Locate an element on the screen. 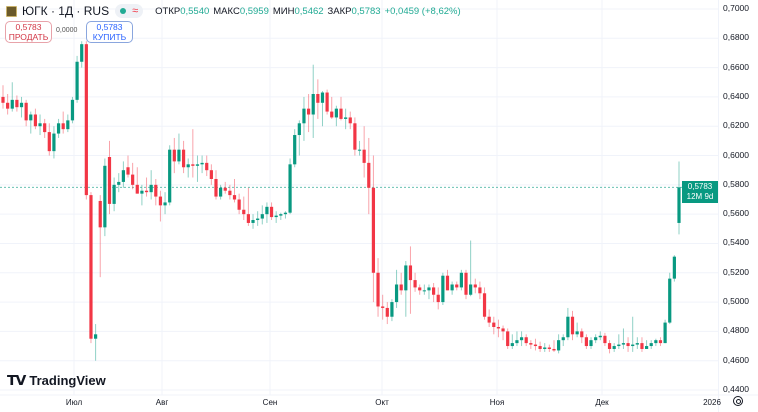 This screenshot has height=412, width=758. price-tick-label: 0,6400 is located at coordinates (736, 95).